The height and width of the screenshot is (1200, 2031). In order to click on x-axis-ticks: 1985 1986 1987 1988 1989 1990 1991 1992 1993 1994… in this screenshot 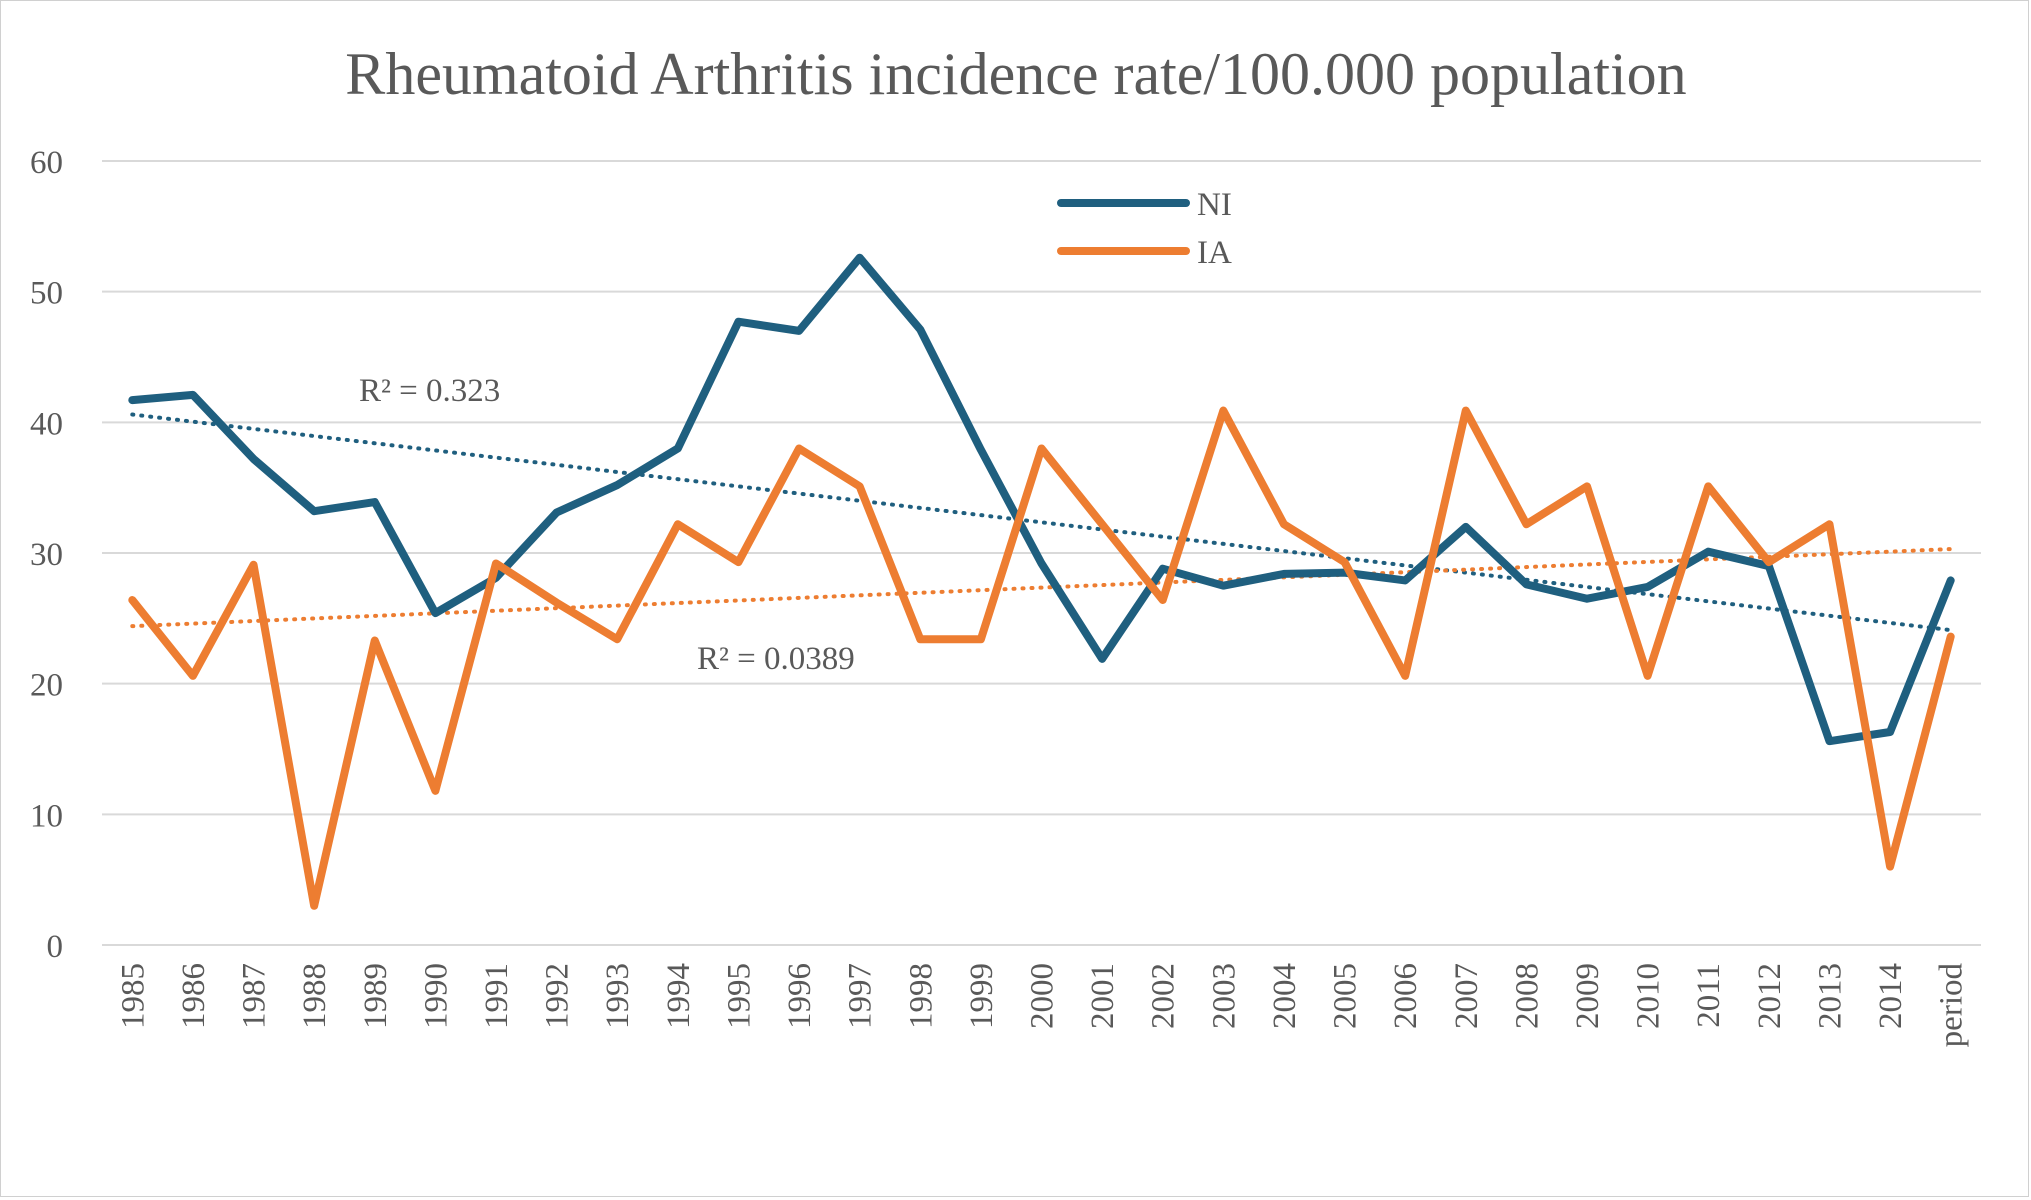, I will do `click(1042, 1005)`.